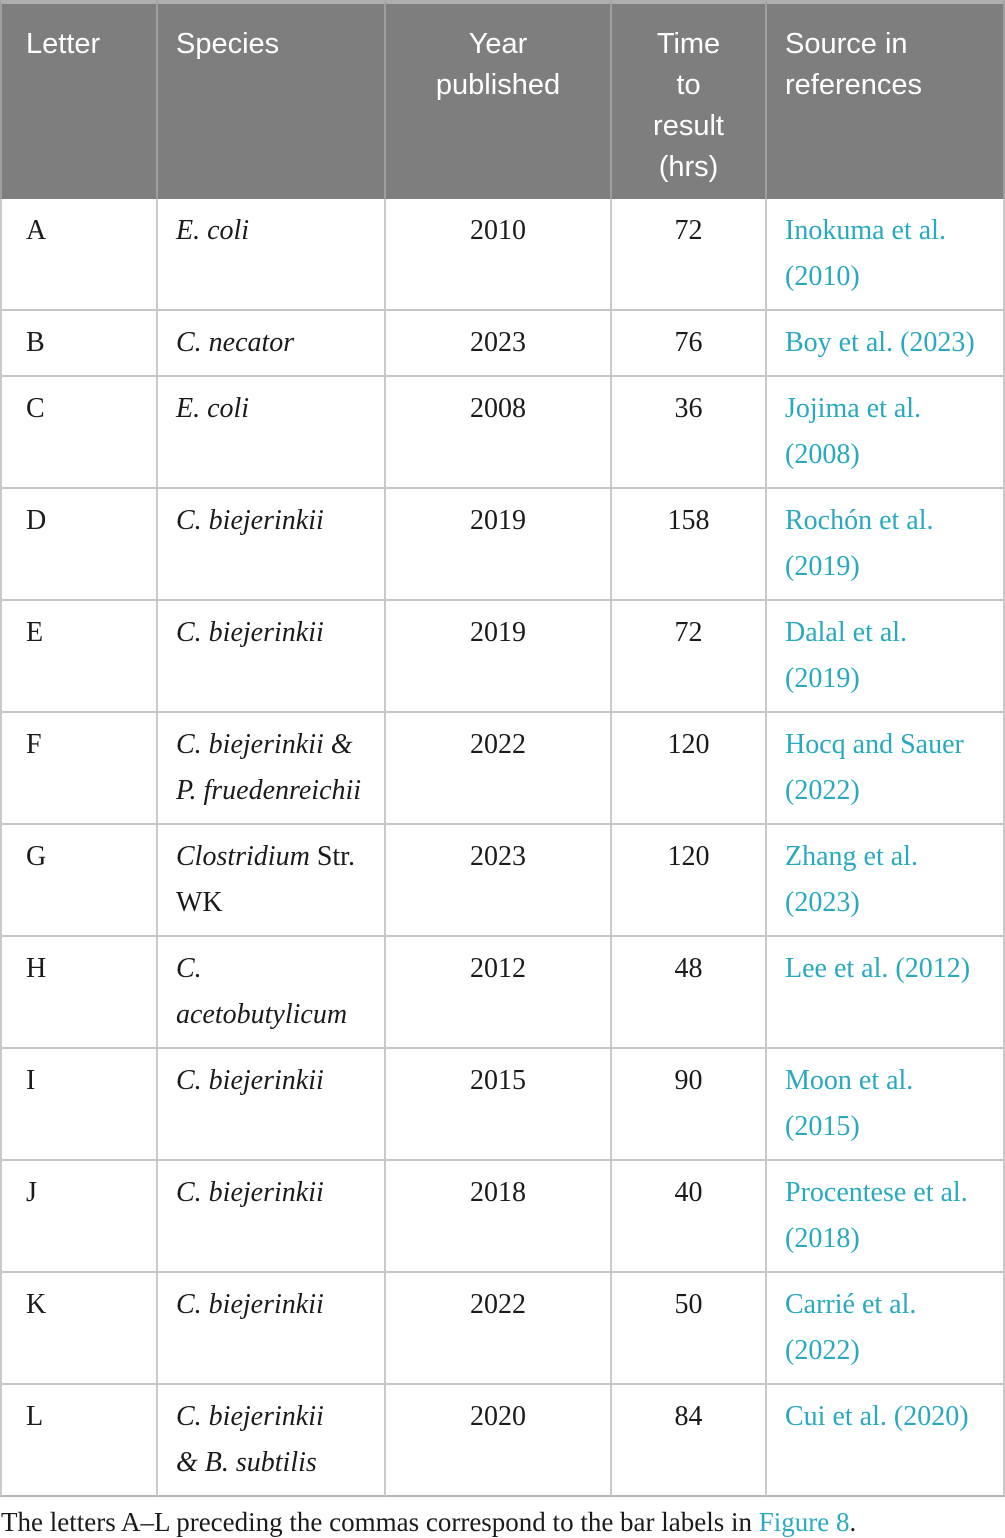 This screenshot has height=1538, width=1005. I want to click on table-row: C E. coli 2008 36 Jojima et al. (2008), so click(502, 433).